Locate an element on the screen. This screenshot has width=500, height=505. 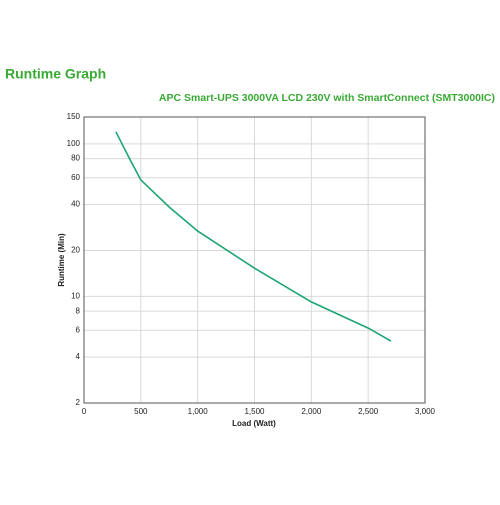
y-tick-label: 60 is located at coordinates (75, 177).